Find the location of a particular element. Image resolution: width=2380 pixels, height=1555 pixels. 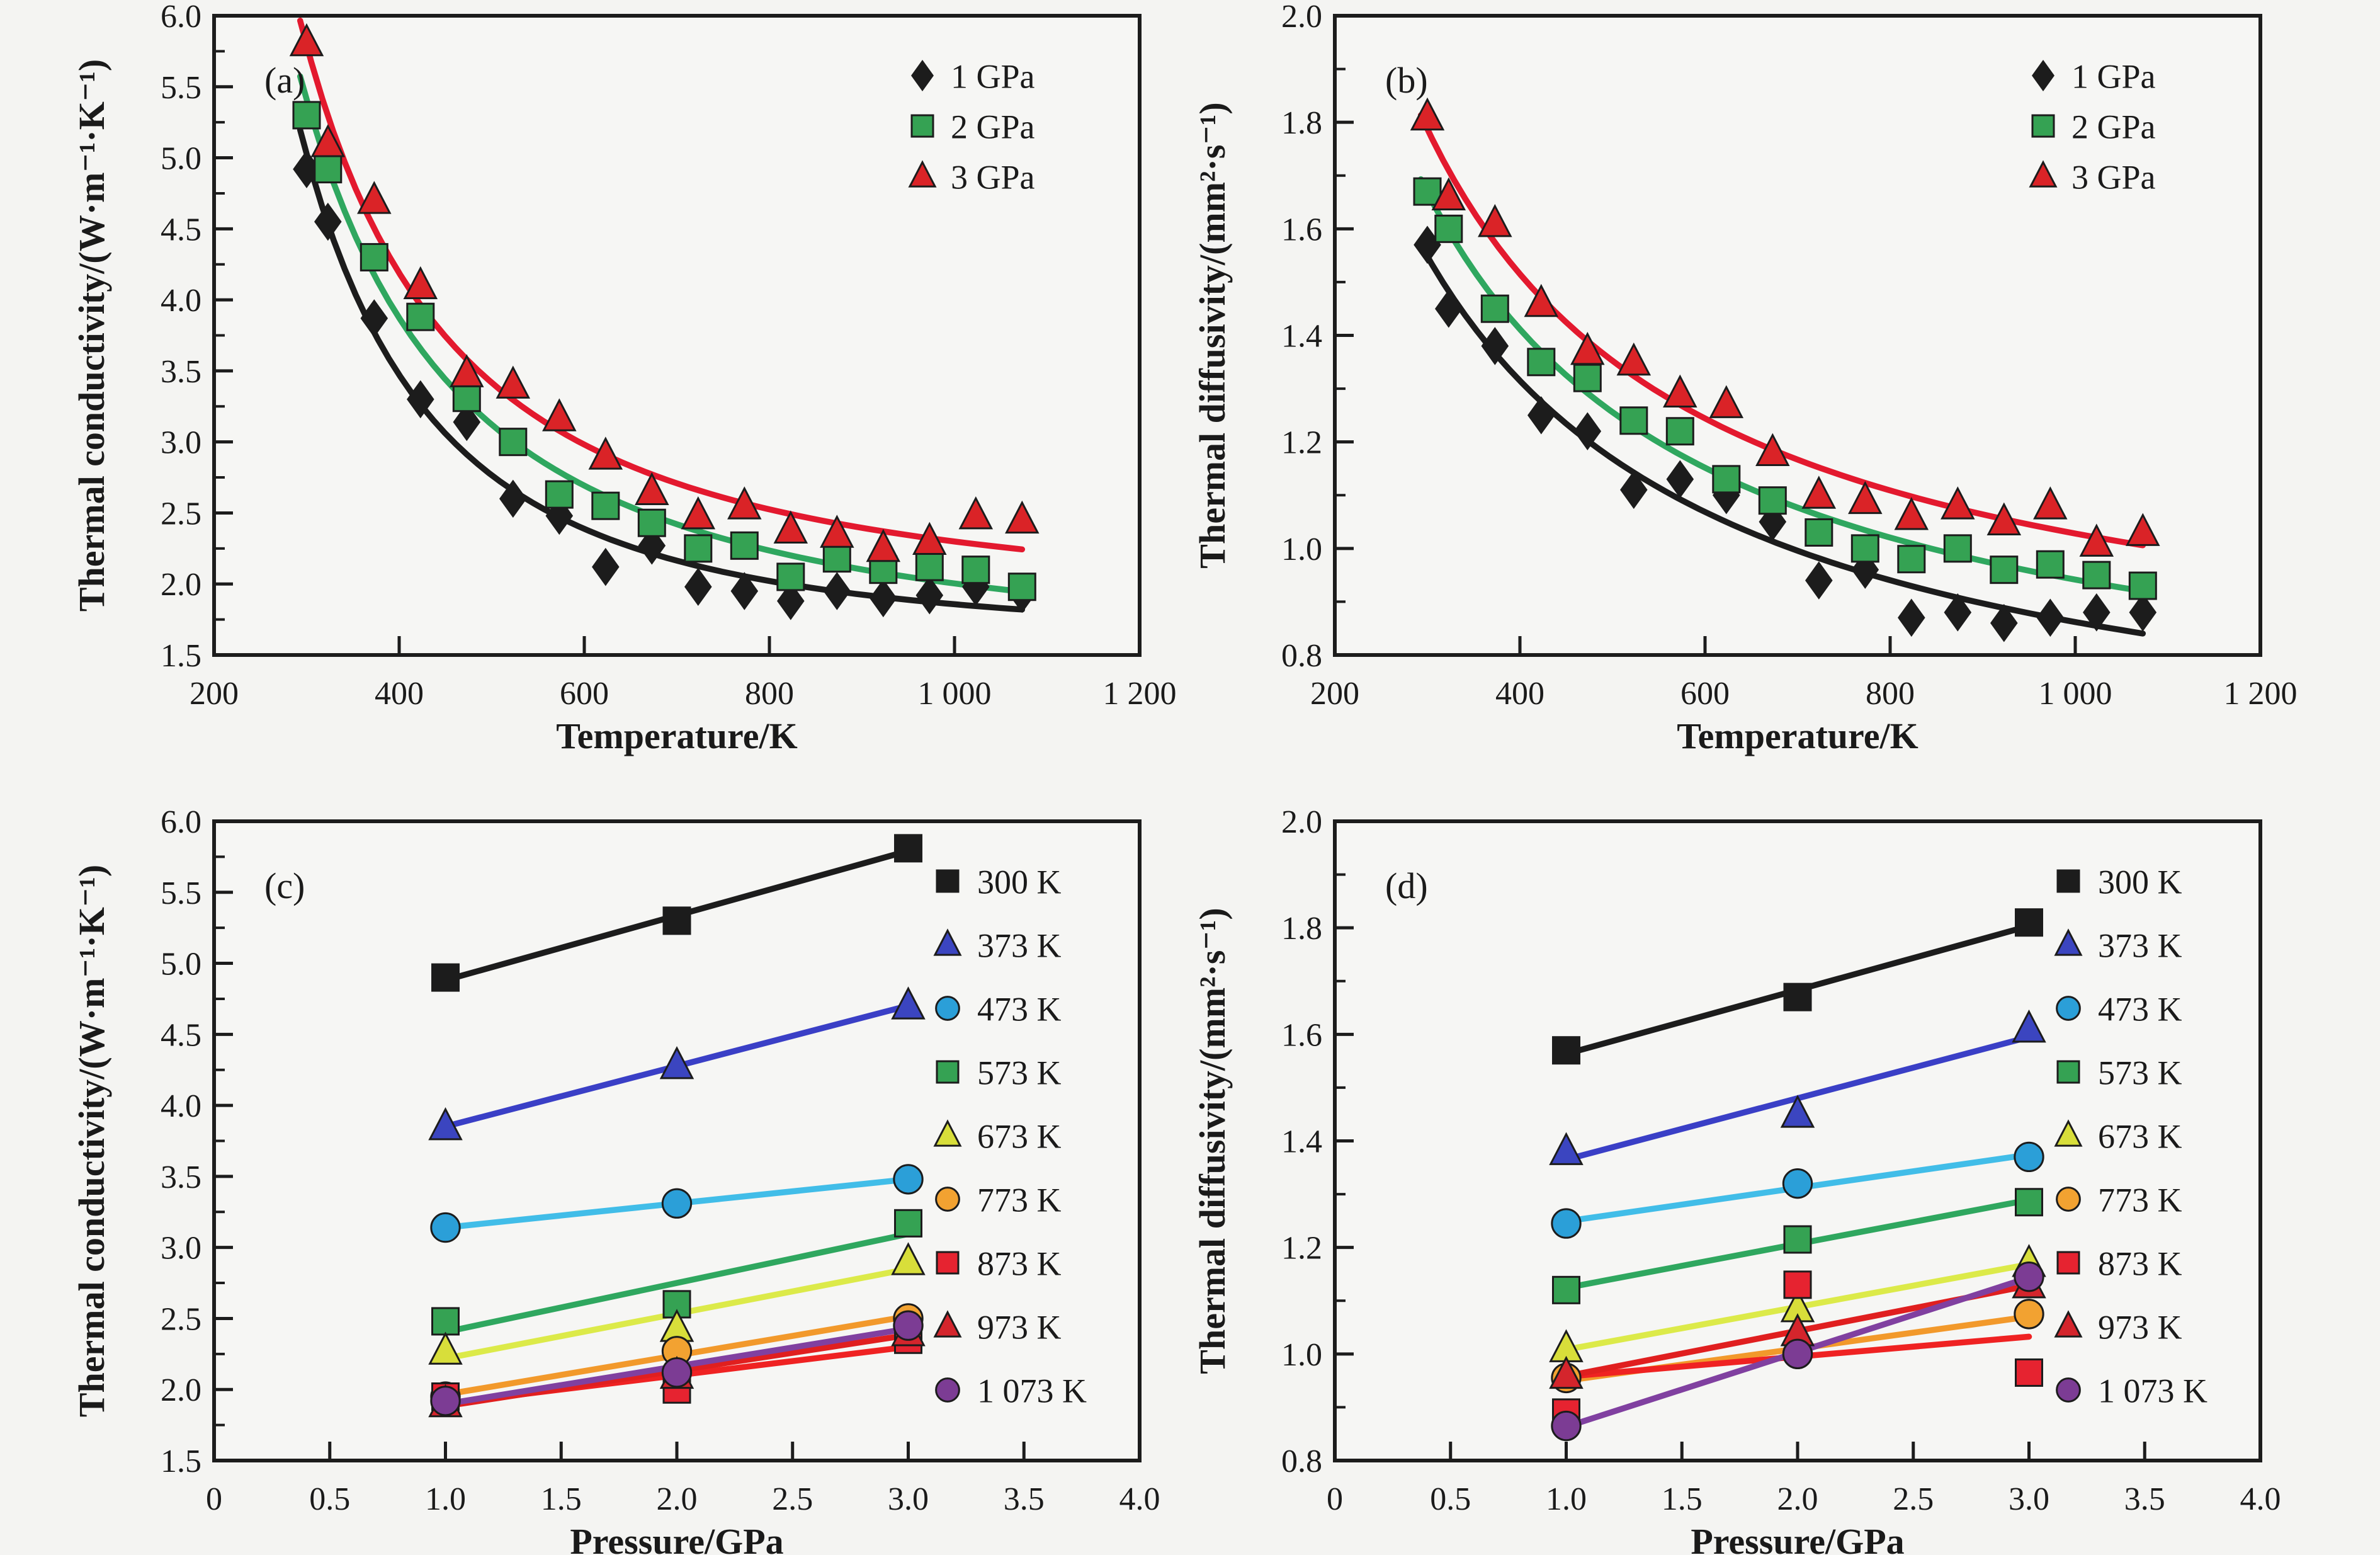

data-point-673-K is located at coordinates (445, 1348).